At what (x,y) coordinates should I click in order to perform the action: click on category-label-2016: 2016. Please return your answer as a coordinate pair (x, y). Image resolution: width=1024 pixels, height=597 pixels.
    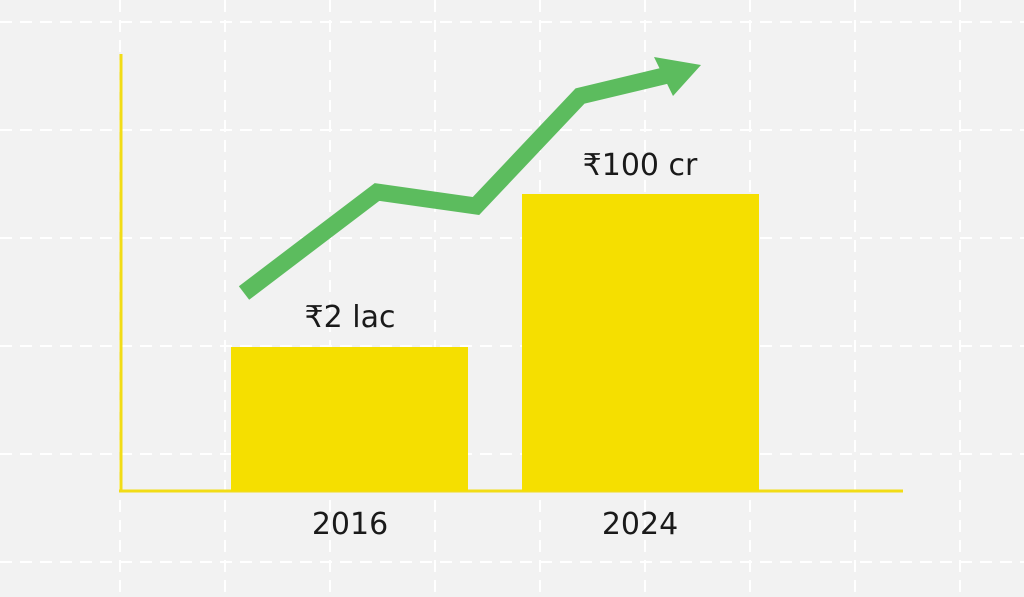
    Looking at the image, I should click on (350, 524).